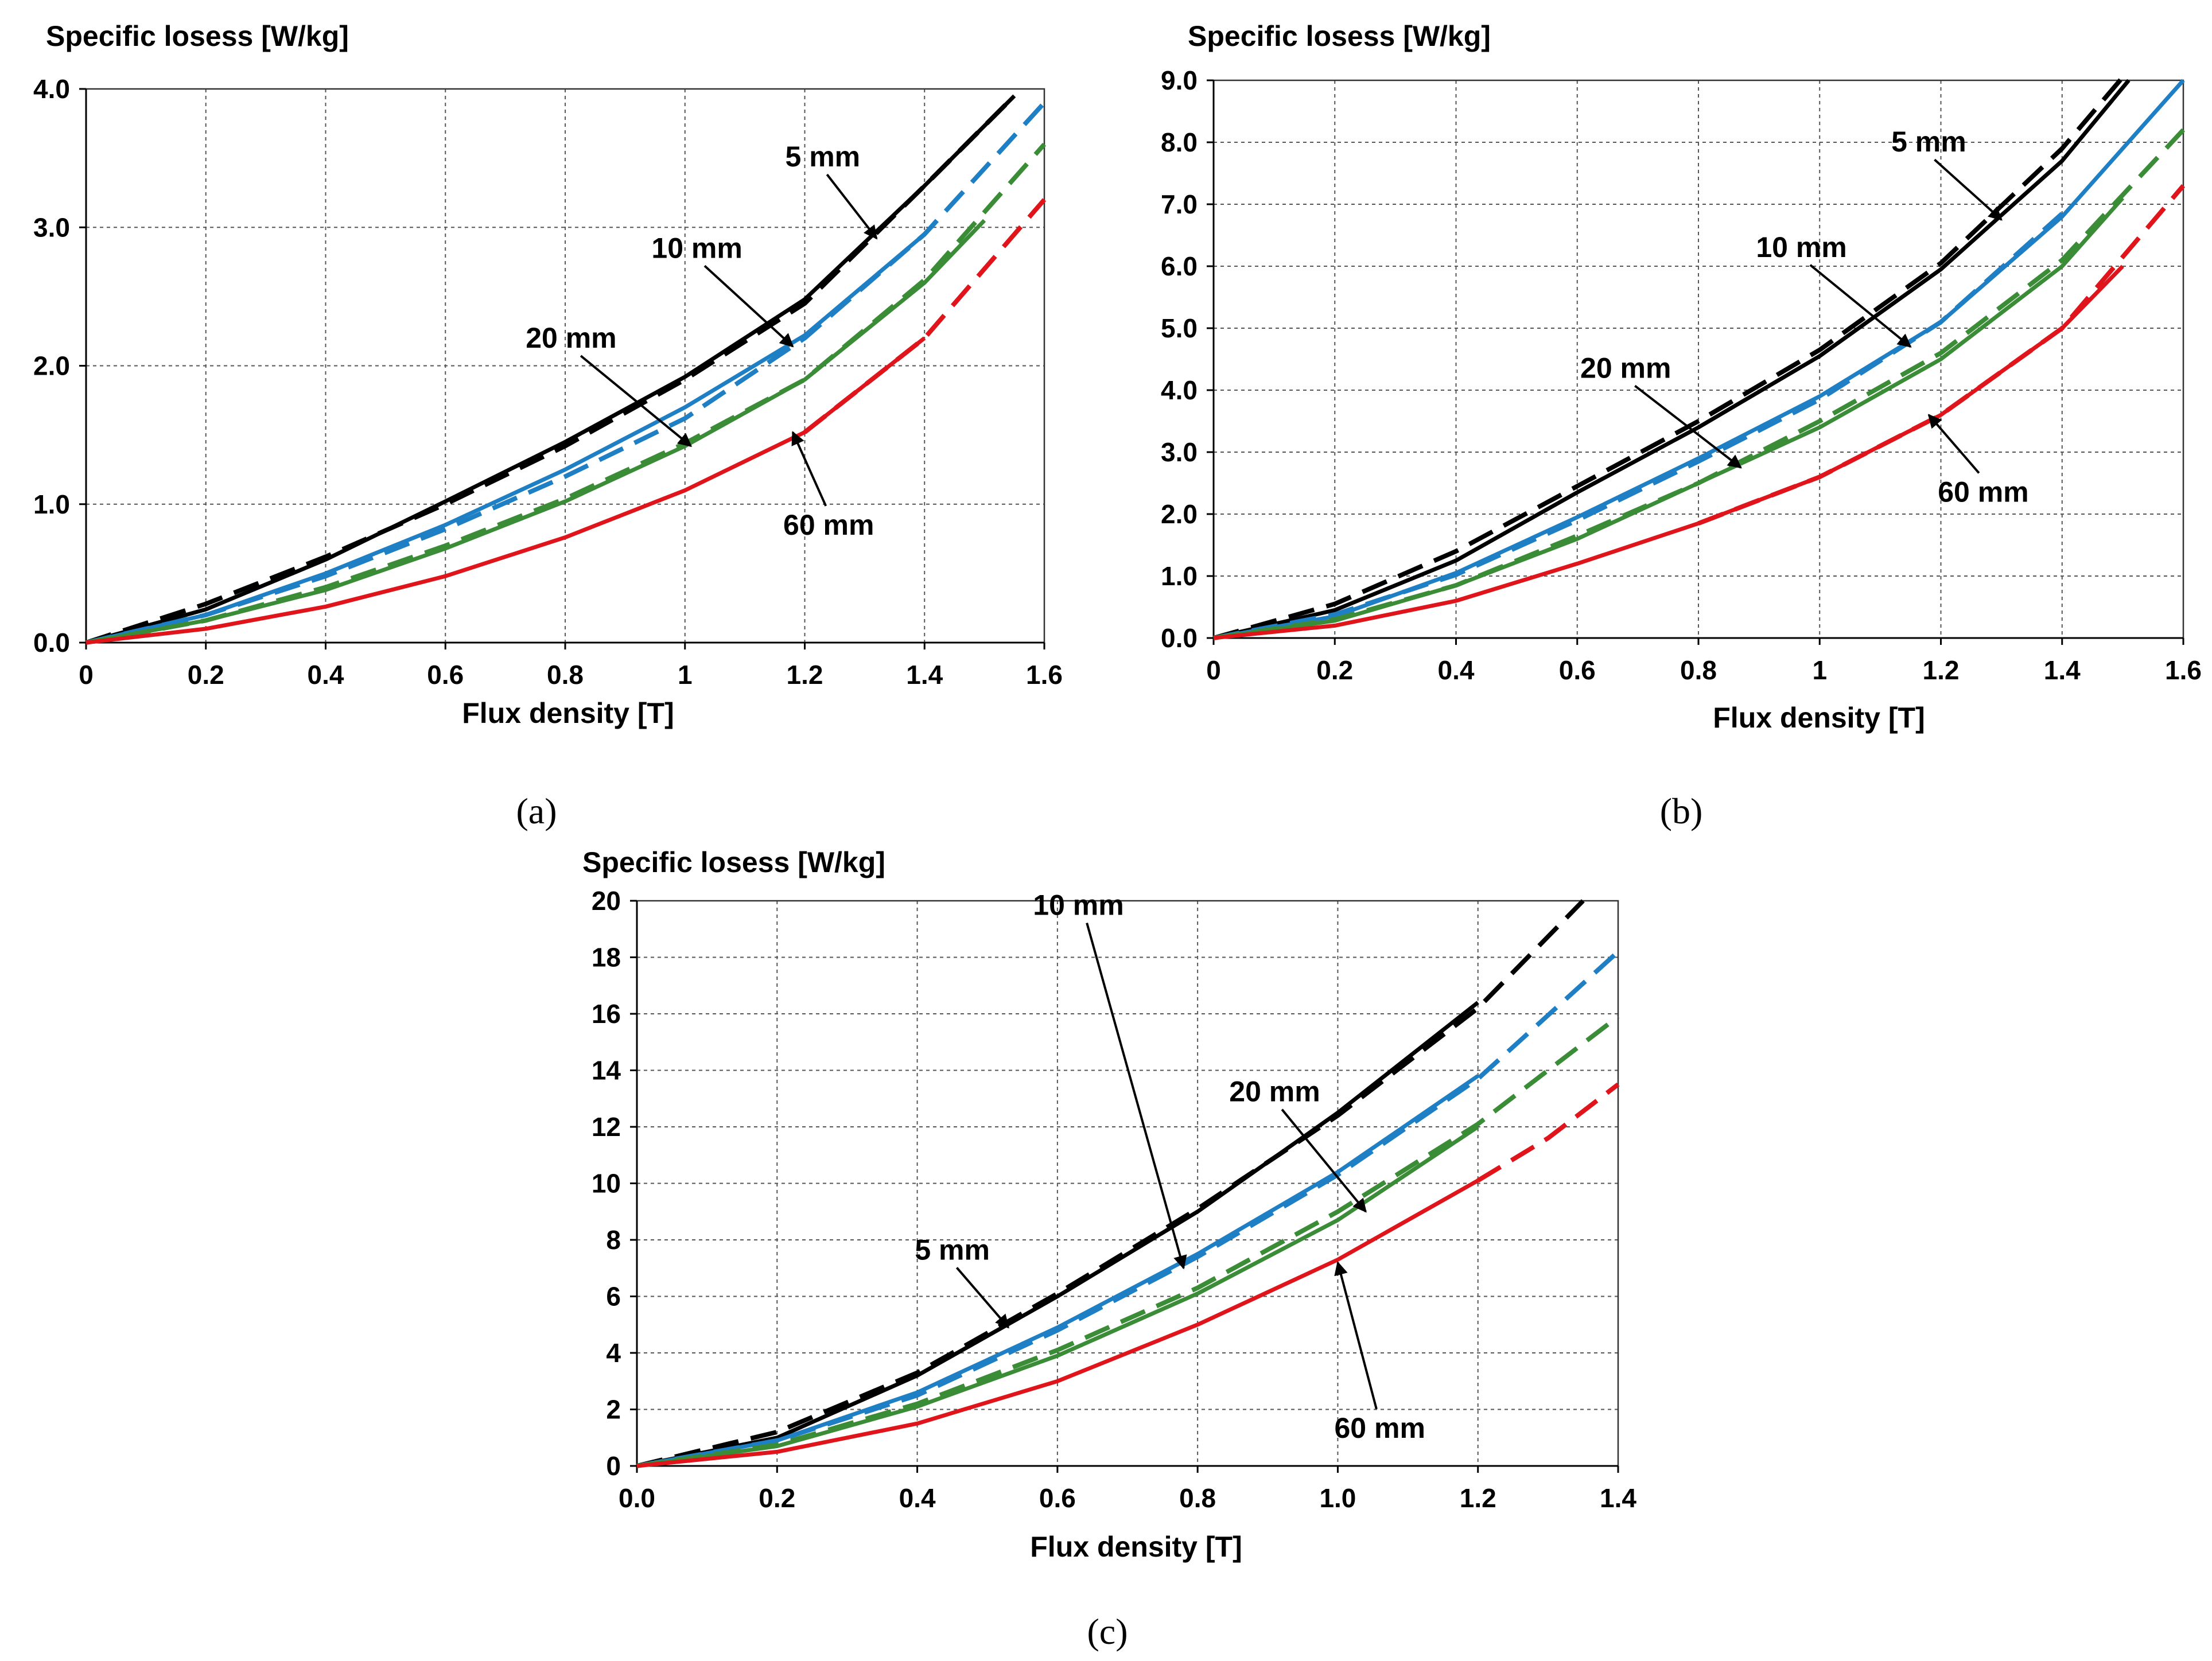 This screenshot has width=2212, height=1661. I want to click on y-tick-label: 3.0, so click(51, 227).